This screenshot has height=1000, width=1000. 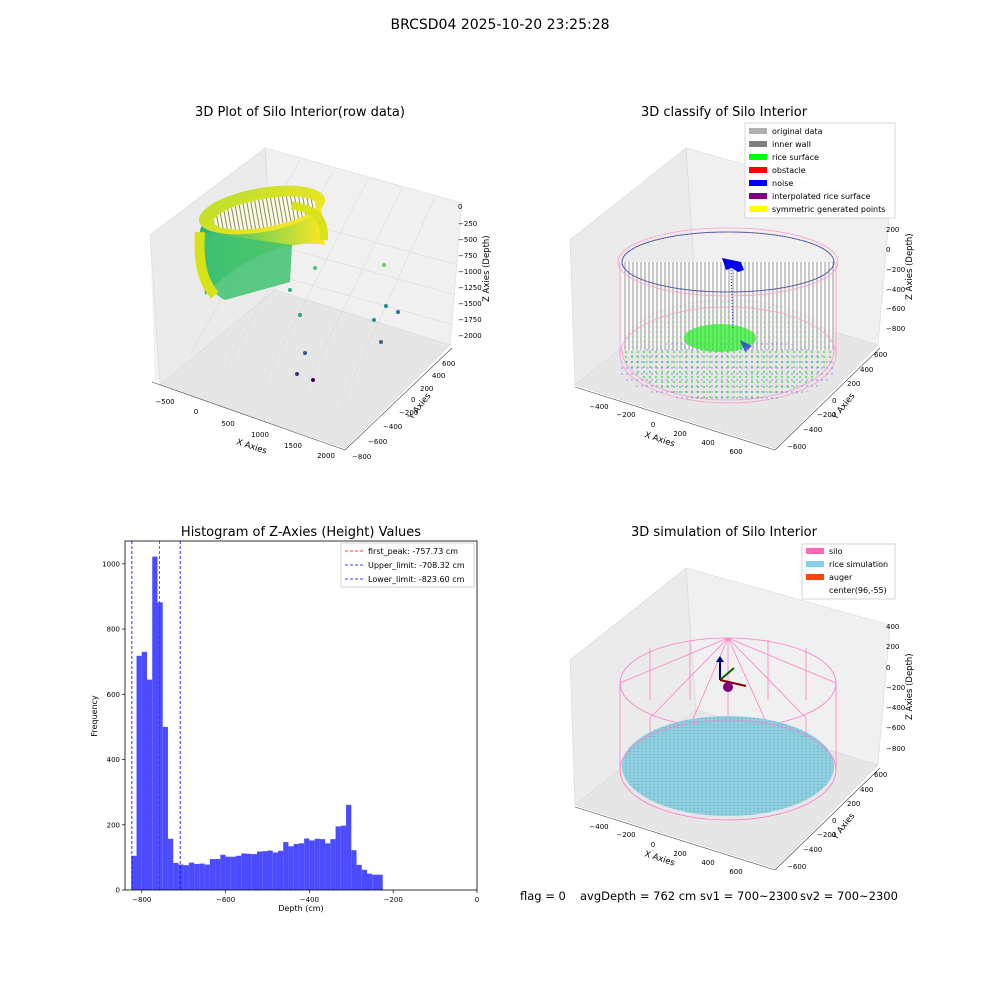 I want to click on panel2-x-ticks: −400 −200 0 200 400 600, so click(x=665, y=429).